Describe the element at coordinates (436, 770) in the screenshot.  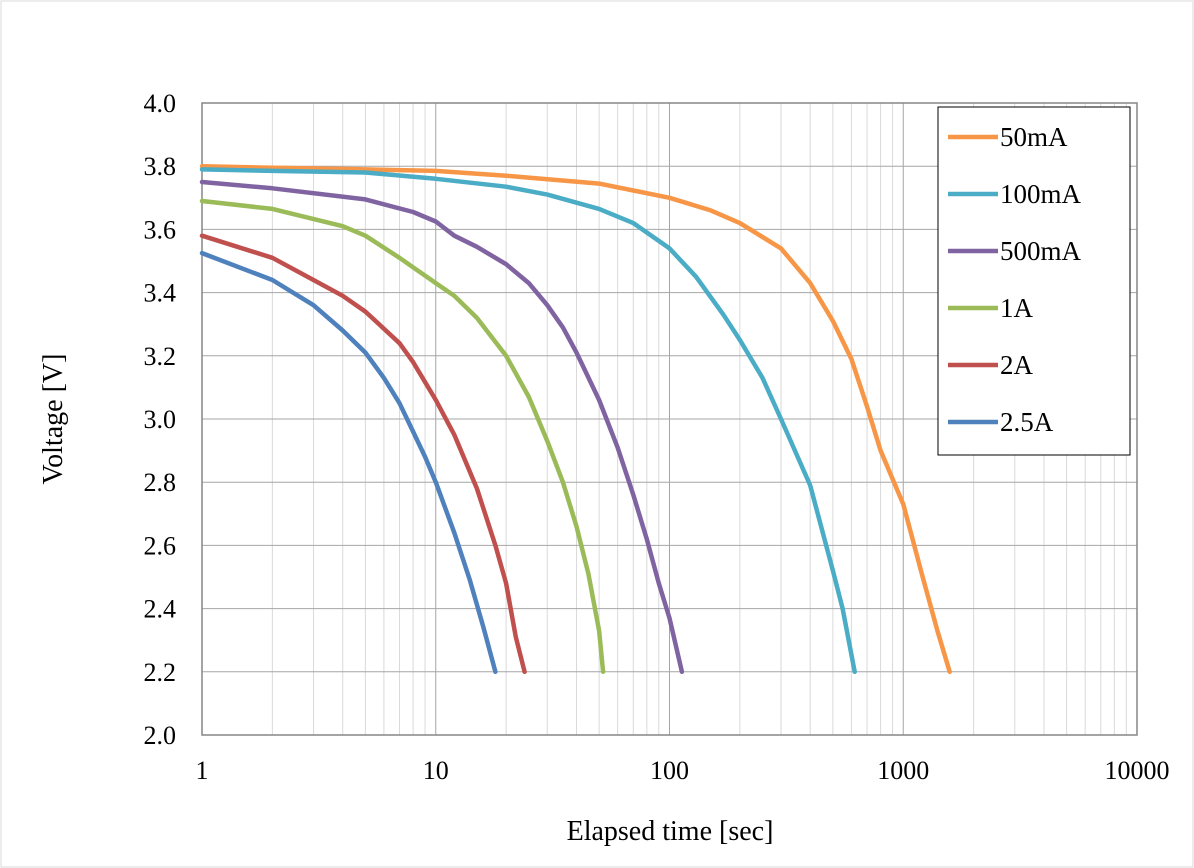
I see `x-tick-label: 10` at that location.